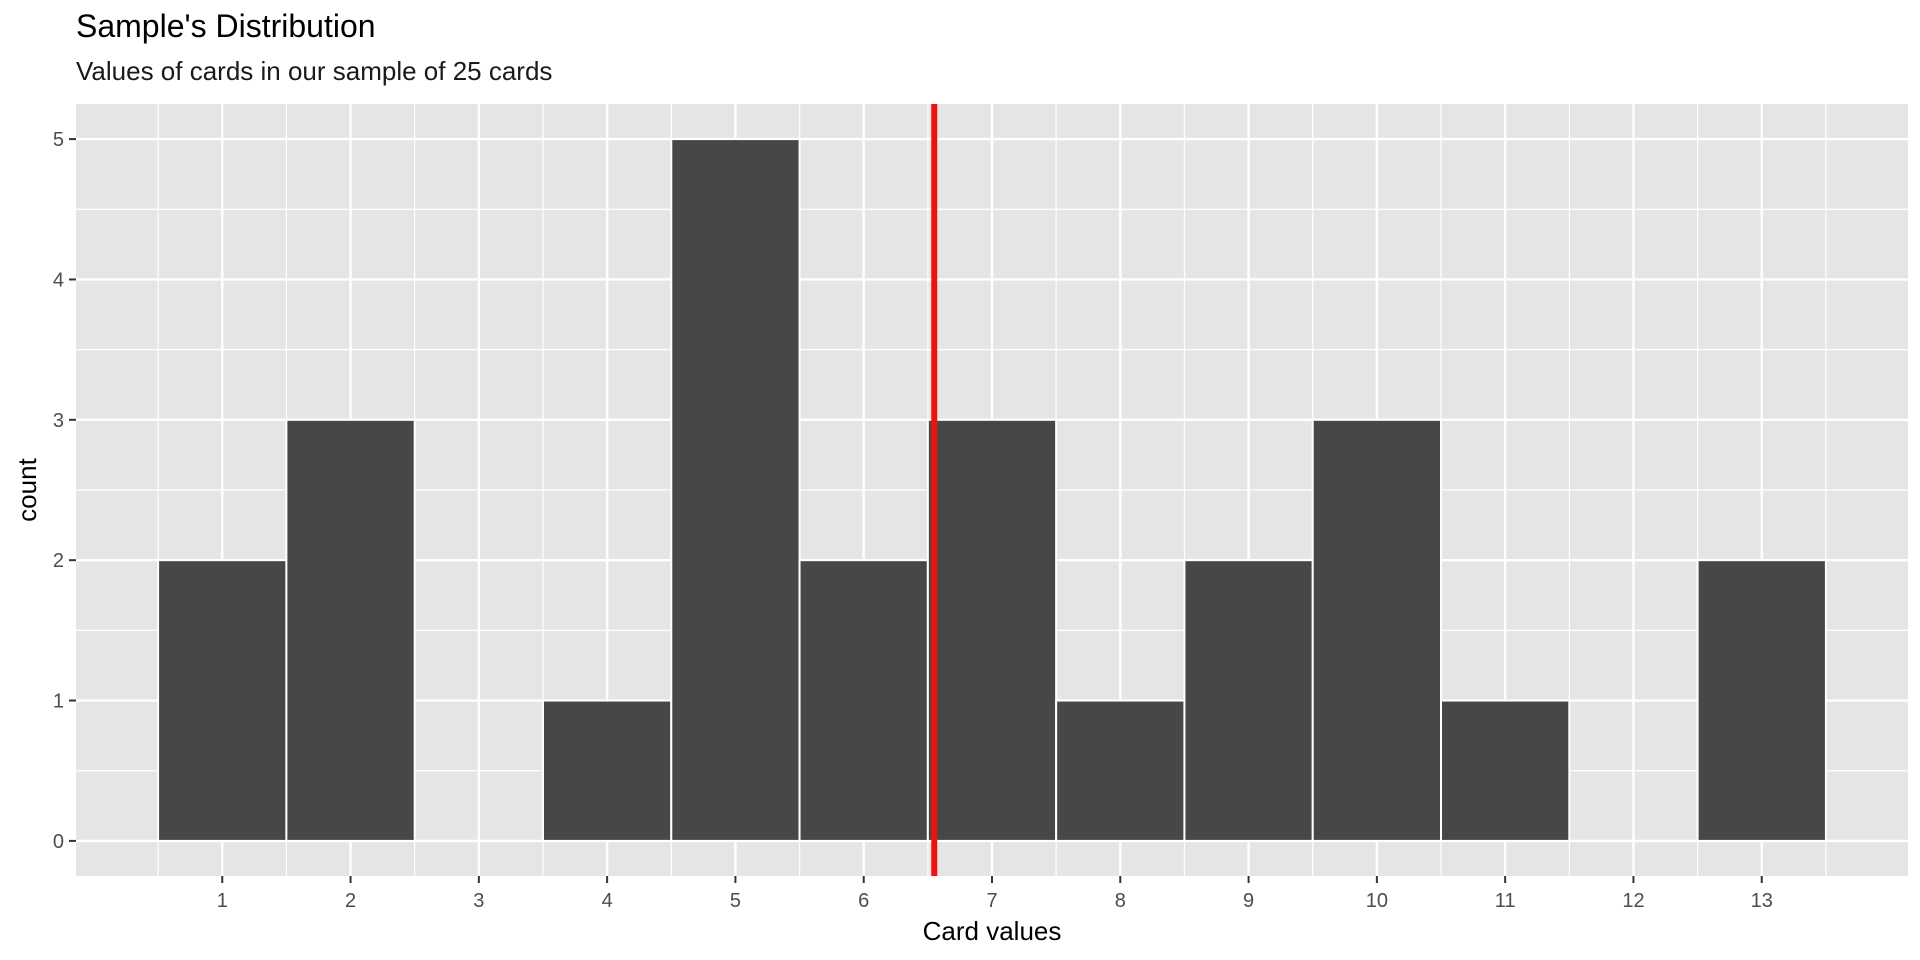 The width and height of the screenshot is (1920, 960). Describe the element at coordinates (1633, 901) in the screenshot. I see `x-tick-label: 12` at that location.